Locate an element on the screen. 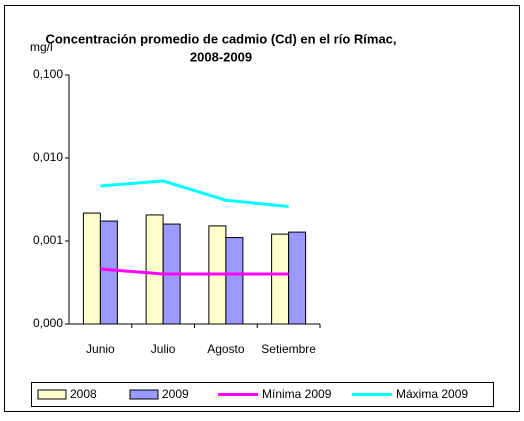 The width and height of the screenshot is (524, 421). x-tick-label: Agosto is located at coordinates (226, 349).